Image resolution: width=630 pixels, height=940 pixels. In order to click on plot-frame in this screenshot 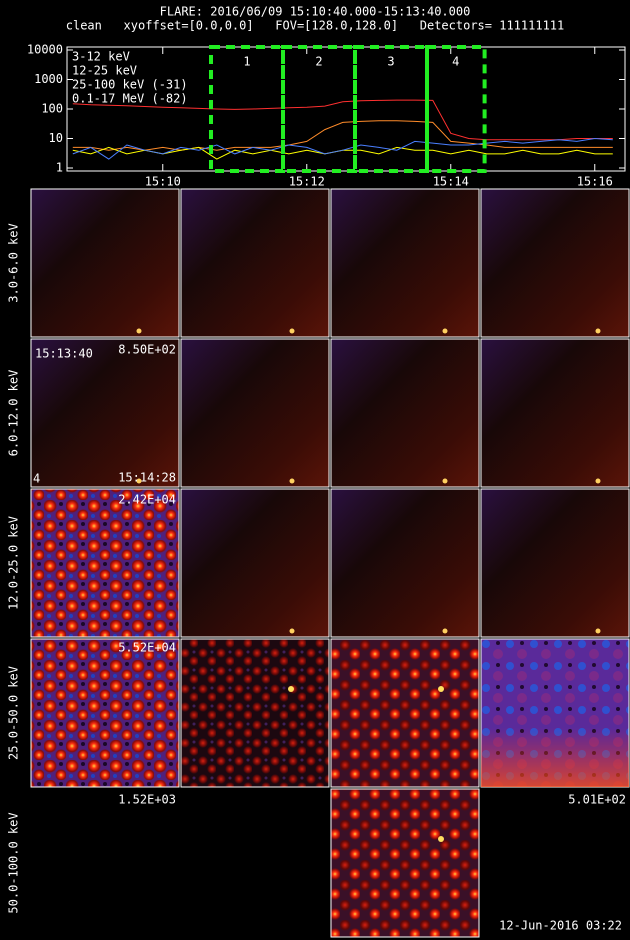, I will do `click(346, 109)`.